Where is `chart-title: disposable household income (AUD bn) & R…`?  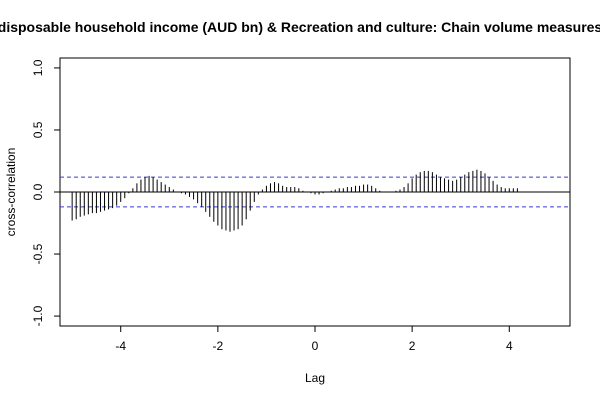 chart-title: disposable household income (AUD bn) & R… is located at coordinates (300, 27).